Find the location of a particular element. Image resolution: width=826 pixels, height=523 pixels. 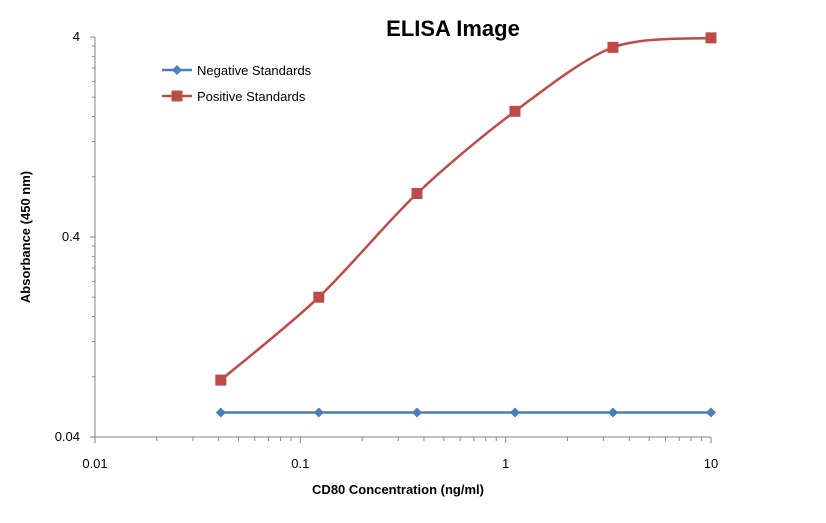

chart-title: ELISA Image is located at coordinates (453, 28).